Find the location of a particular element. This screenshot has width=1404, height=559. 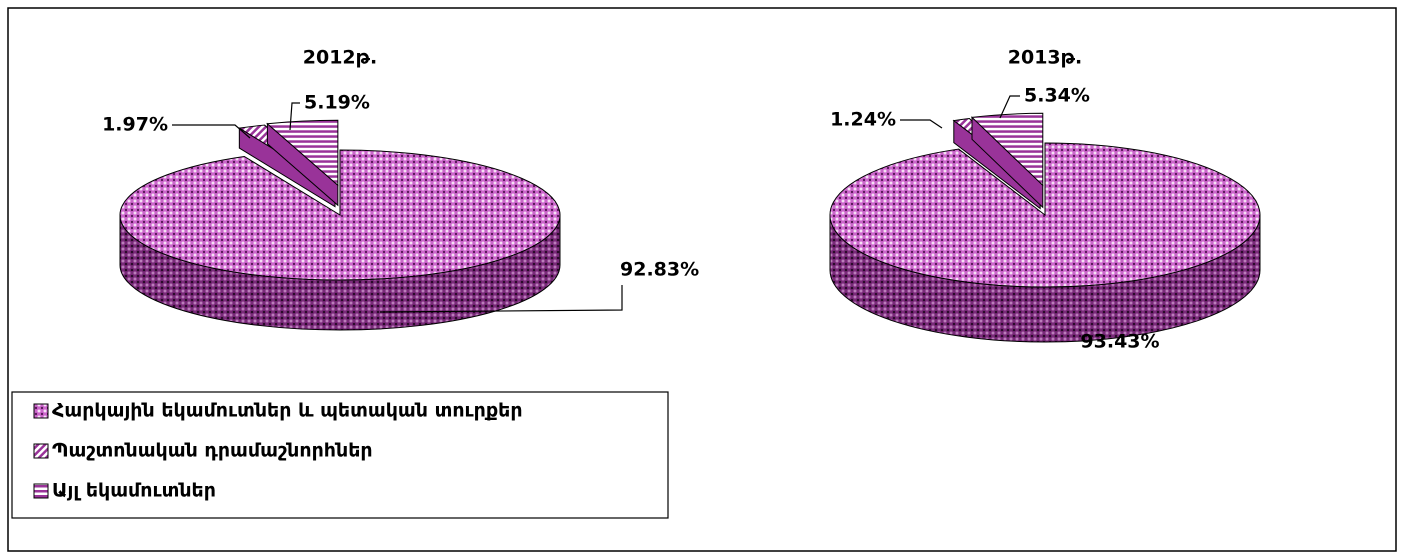

data-label: 1.24% is located at coordinates (863, 120).